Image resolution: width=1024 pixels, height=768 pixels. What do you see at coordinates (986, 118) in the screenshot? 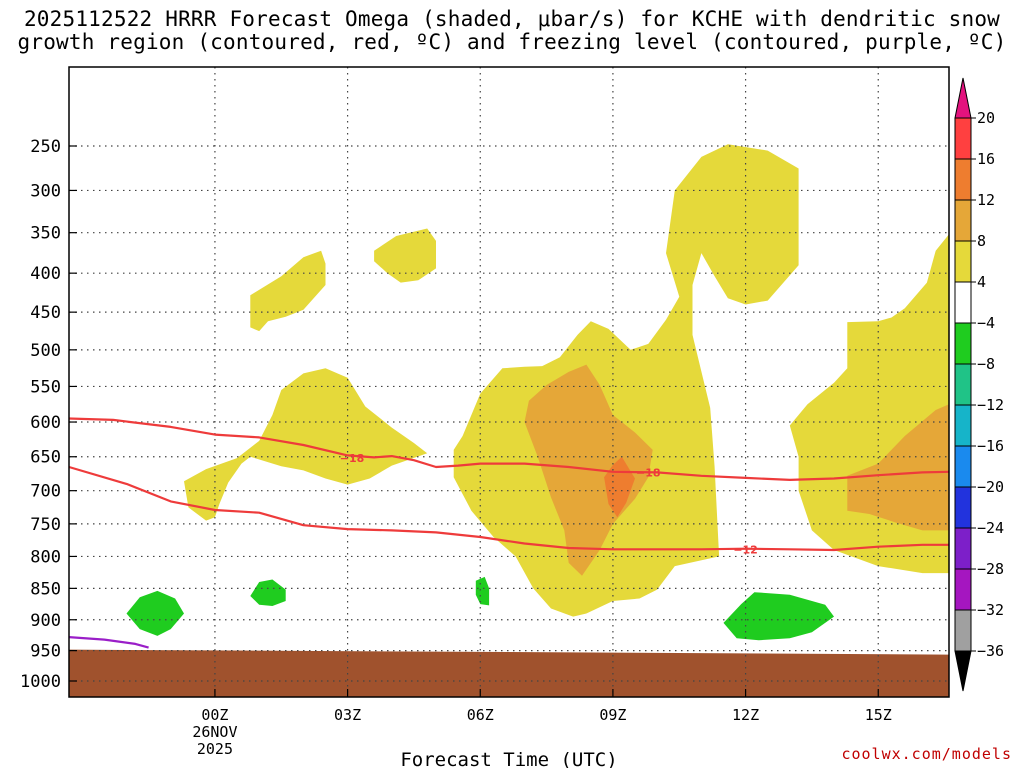
I see `colorbar-label: 20` at bounding box center [986, 118].